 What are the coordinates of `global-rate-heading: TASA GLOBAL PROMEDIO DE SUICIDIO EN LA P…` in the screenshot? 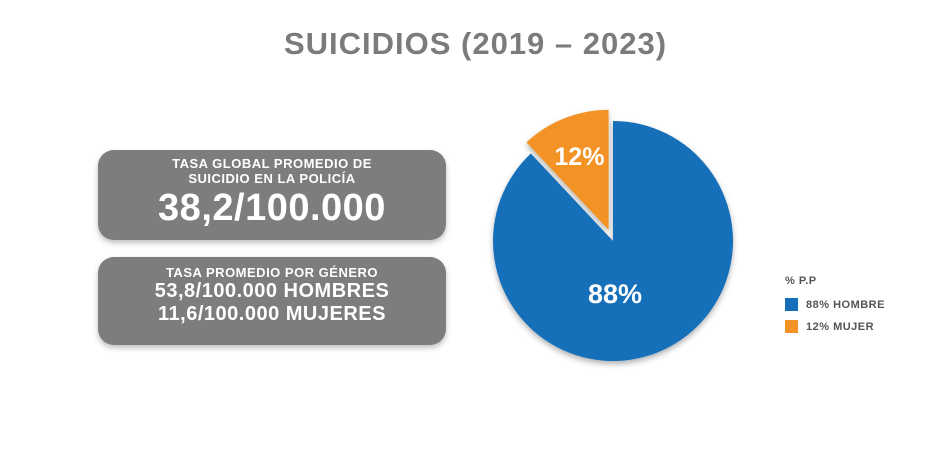 It's located at (272, 171).